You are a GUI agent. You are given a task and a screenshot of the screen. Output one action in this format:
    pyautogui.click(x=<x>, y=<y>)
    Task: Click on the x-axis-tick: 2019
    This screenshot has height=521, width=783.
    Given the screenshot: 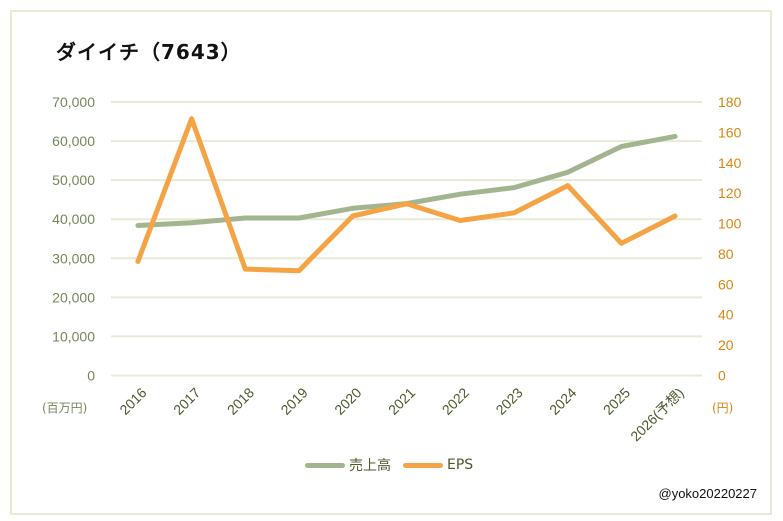 What is the action you would take?
    pyautogui.click(x=293, y=400)
    